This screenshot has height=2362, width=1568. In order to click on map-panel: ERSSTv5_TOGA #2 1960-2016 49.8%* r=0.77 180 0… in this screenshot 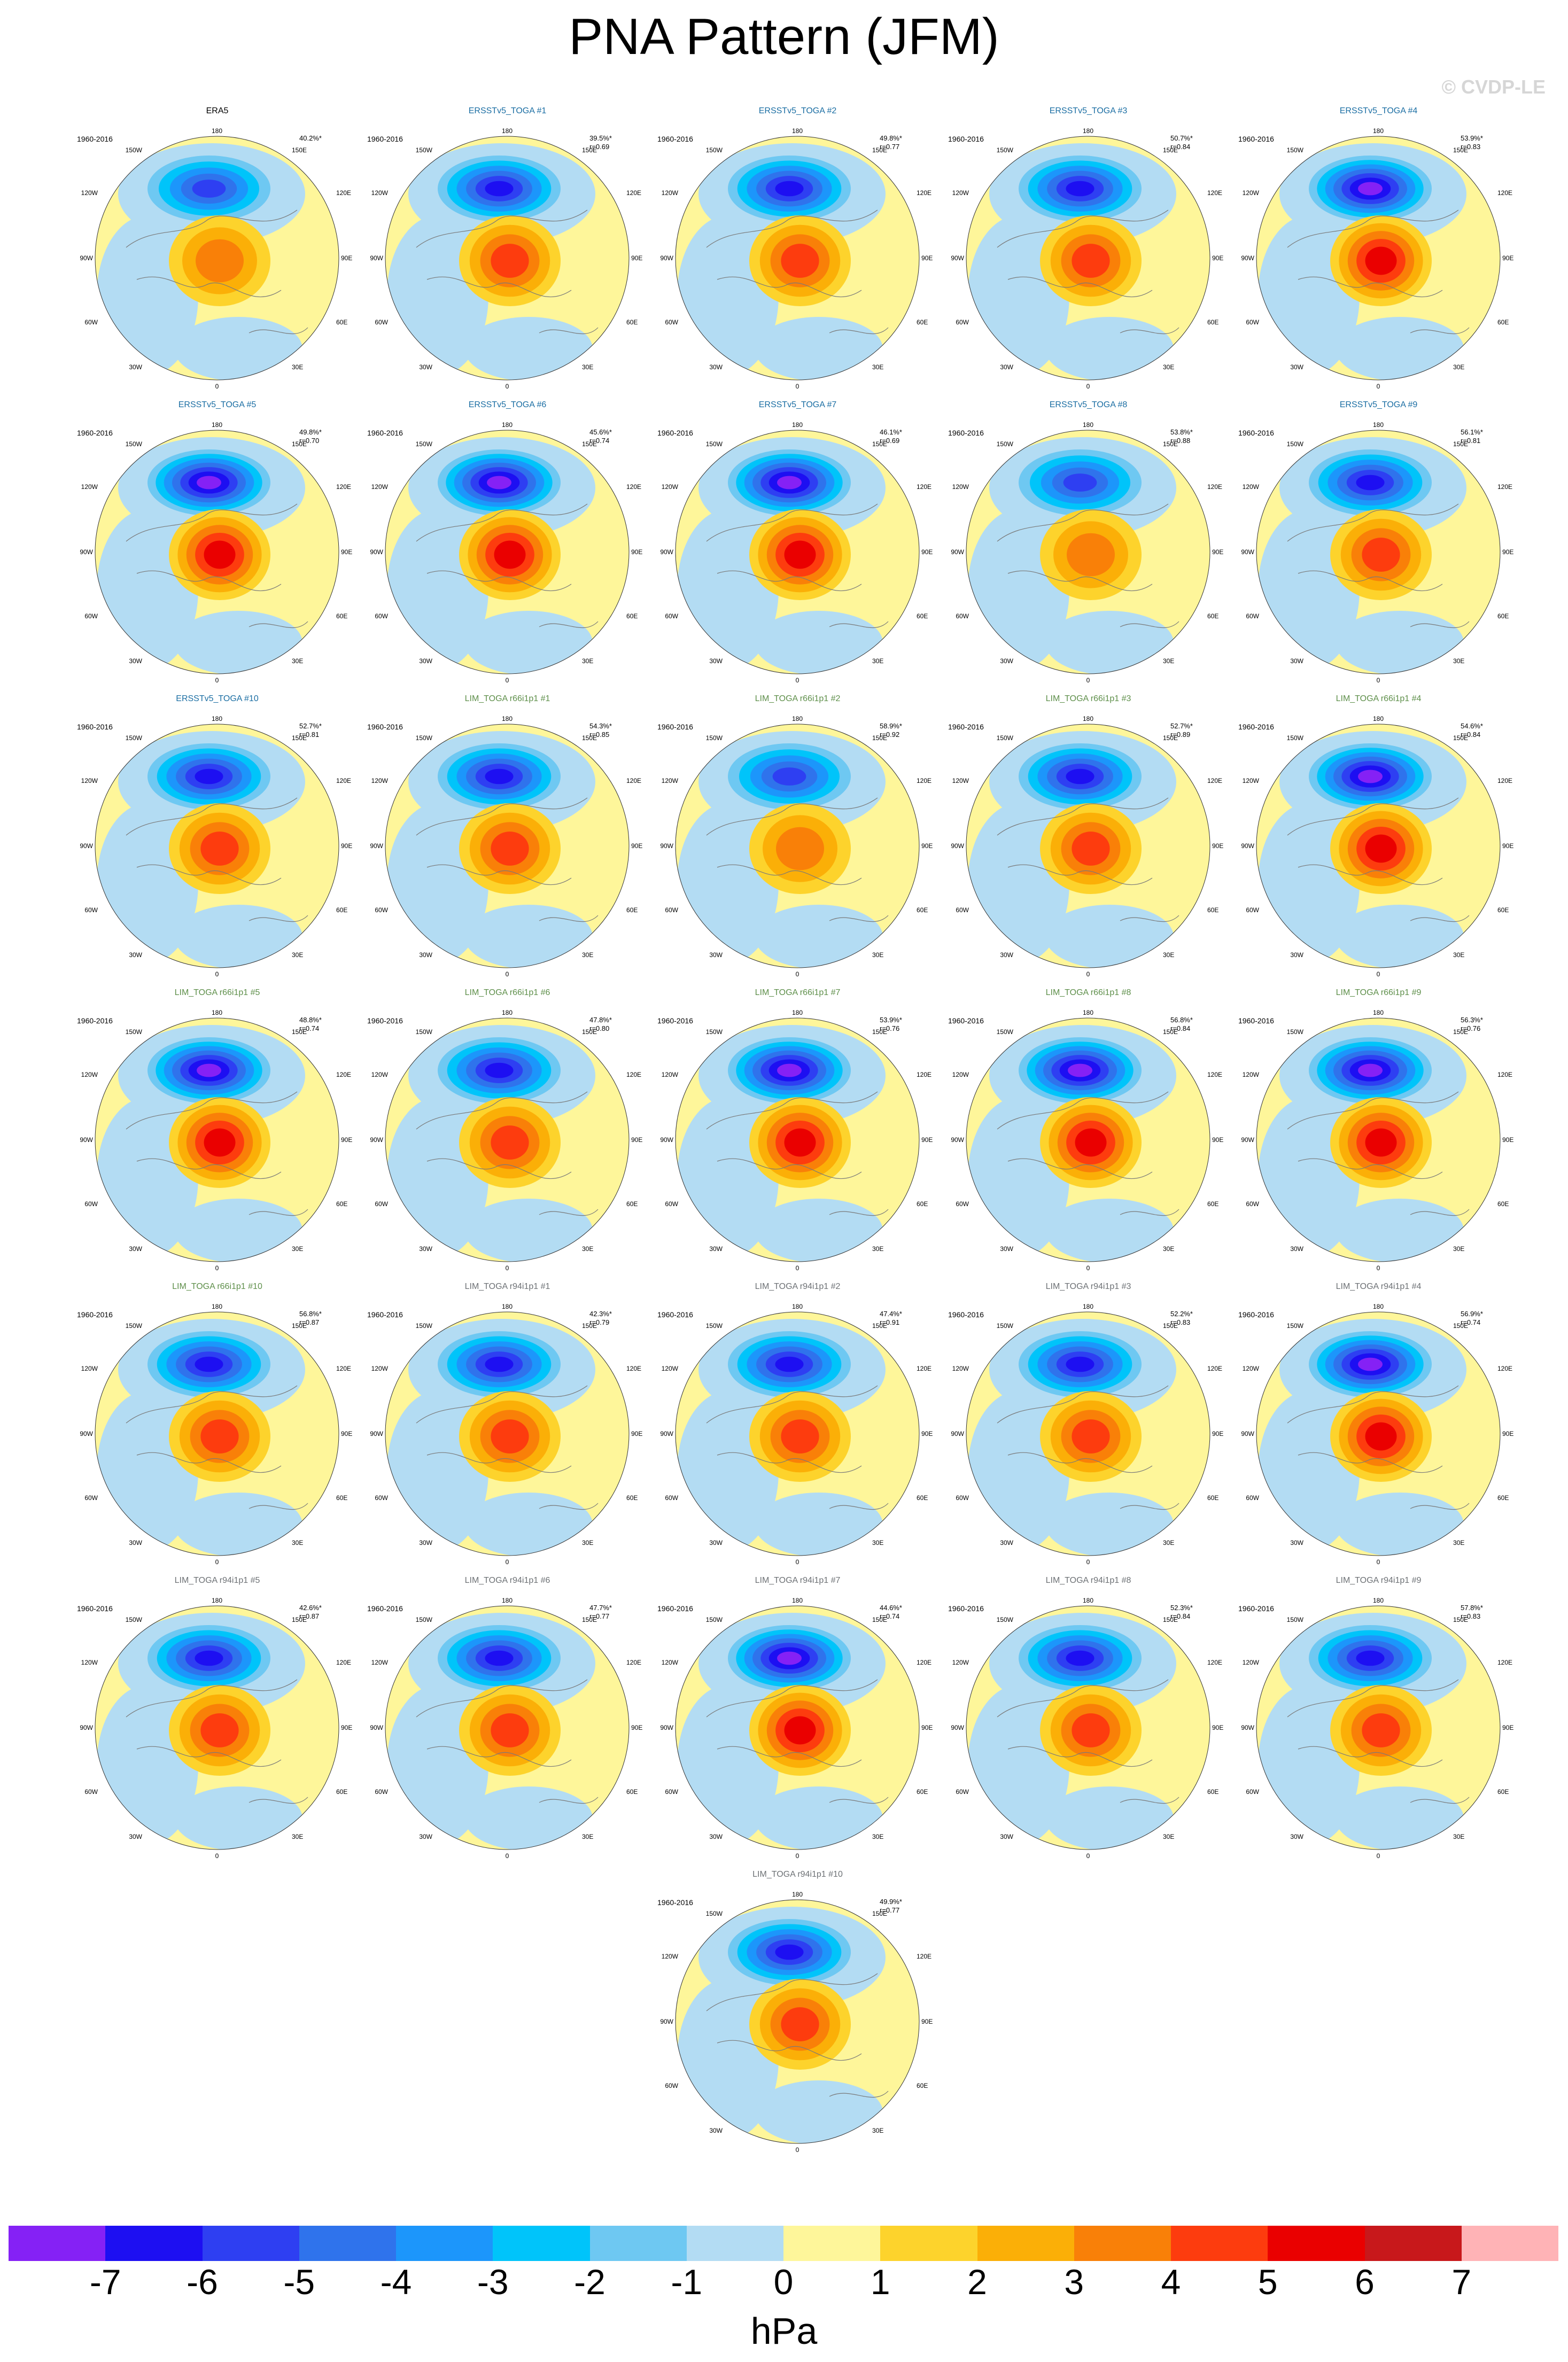, I will do `click(798, 250)`.